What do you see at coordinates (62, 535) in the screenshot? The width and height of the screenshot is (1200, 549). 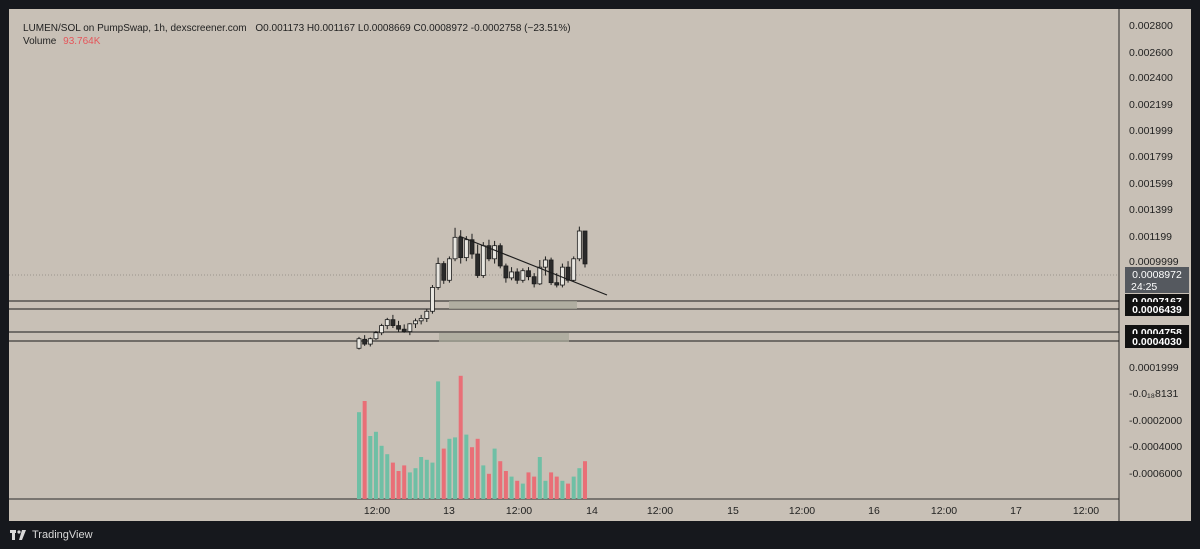 I see `tradingview-label: TradingView` at bounding box center [62, 535].